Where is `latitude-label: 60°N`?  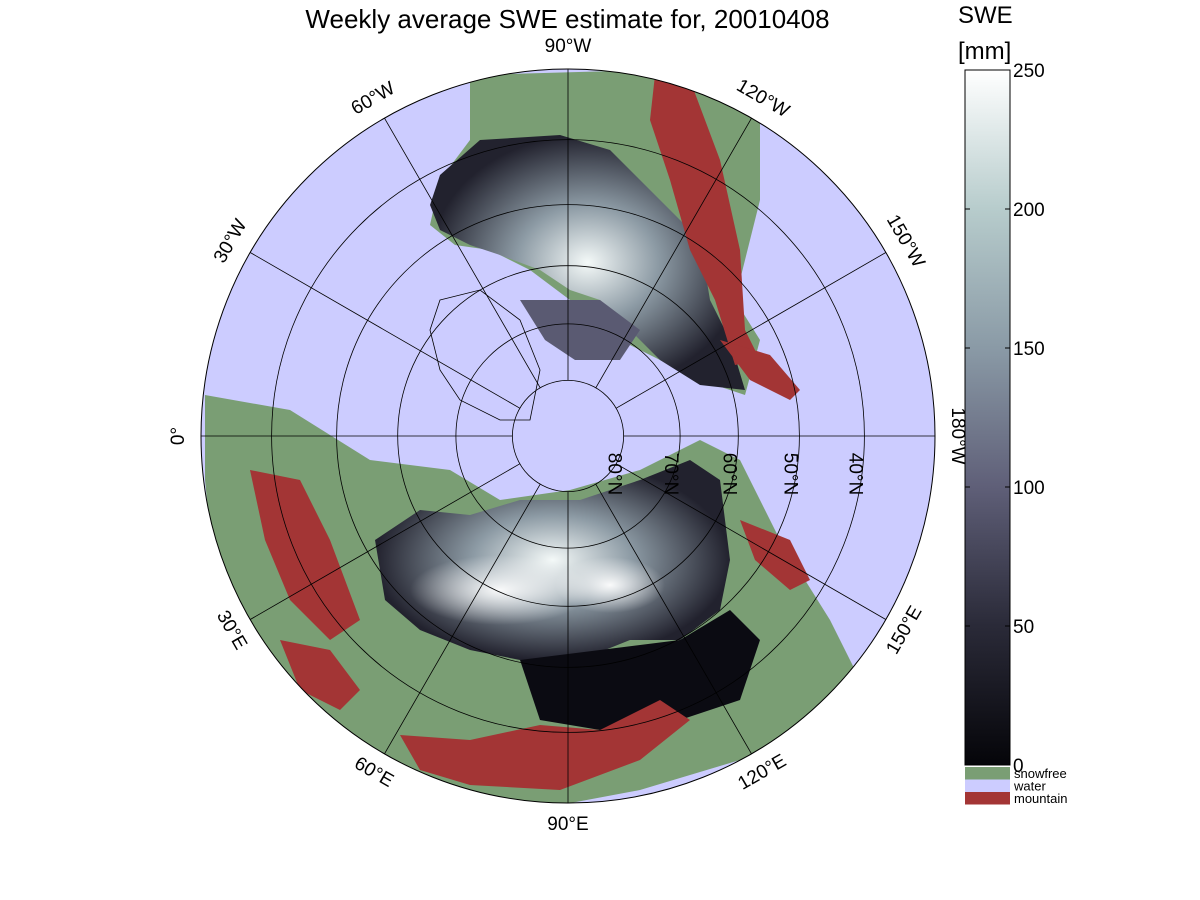
latitude-label: 60°N is located at coordinates (728, 474).